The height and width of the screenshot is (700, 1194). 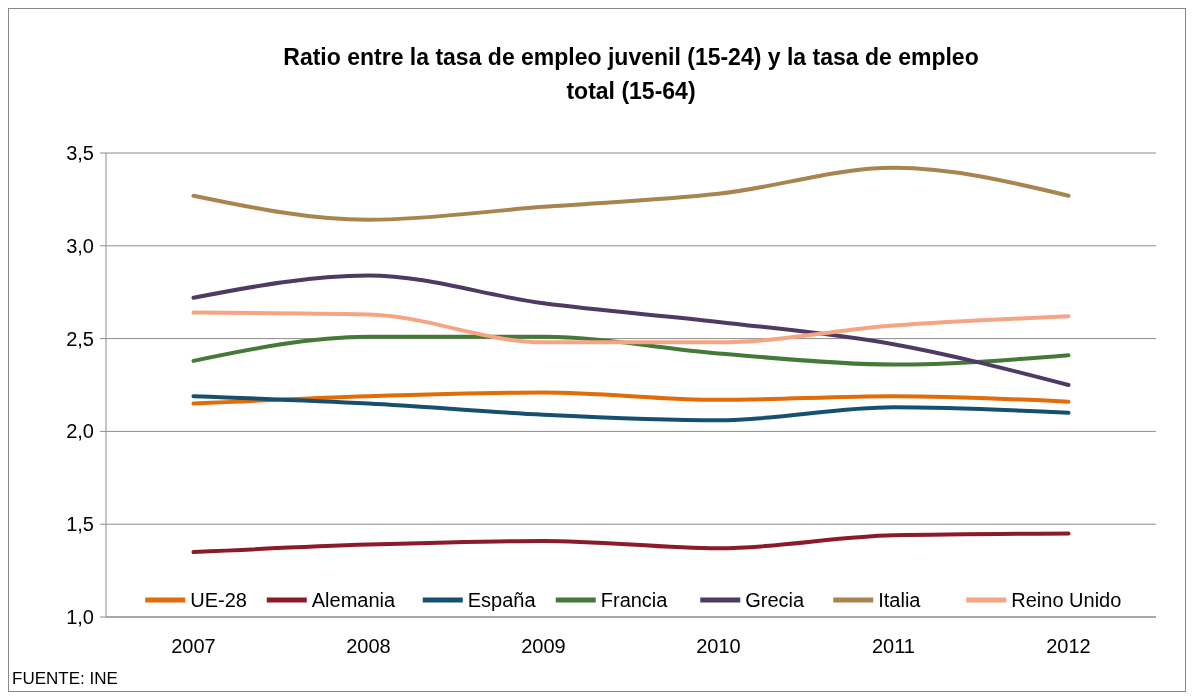 I want to click on x-tick-label: 2011, so click(x=893, y=646).